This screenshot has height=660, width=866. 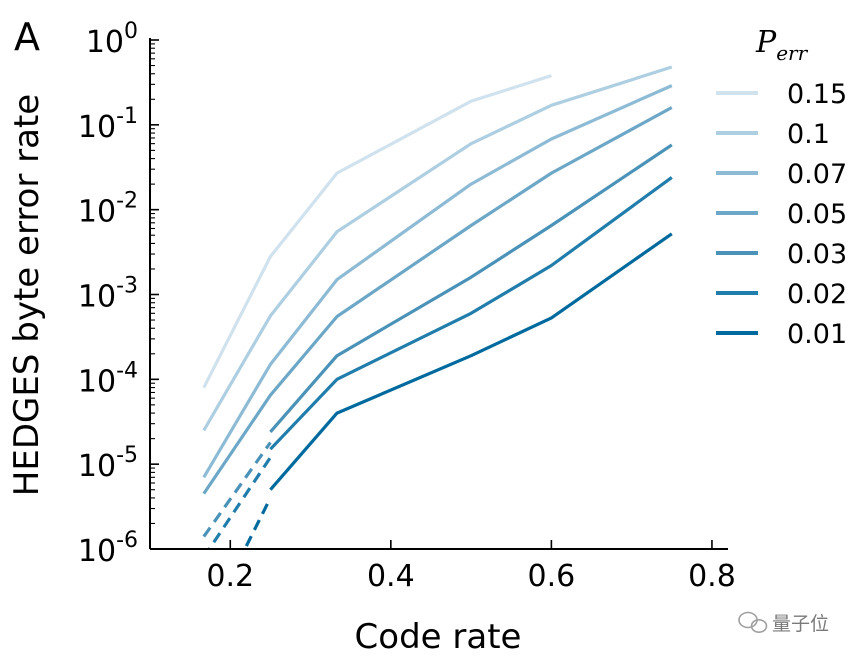 What do you see at coordinates (108, 294) in the screenshot?
I see `y-tick-label: 10⁻³` at bounding box center [108, 294].